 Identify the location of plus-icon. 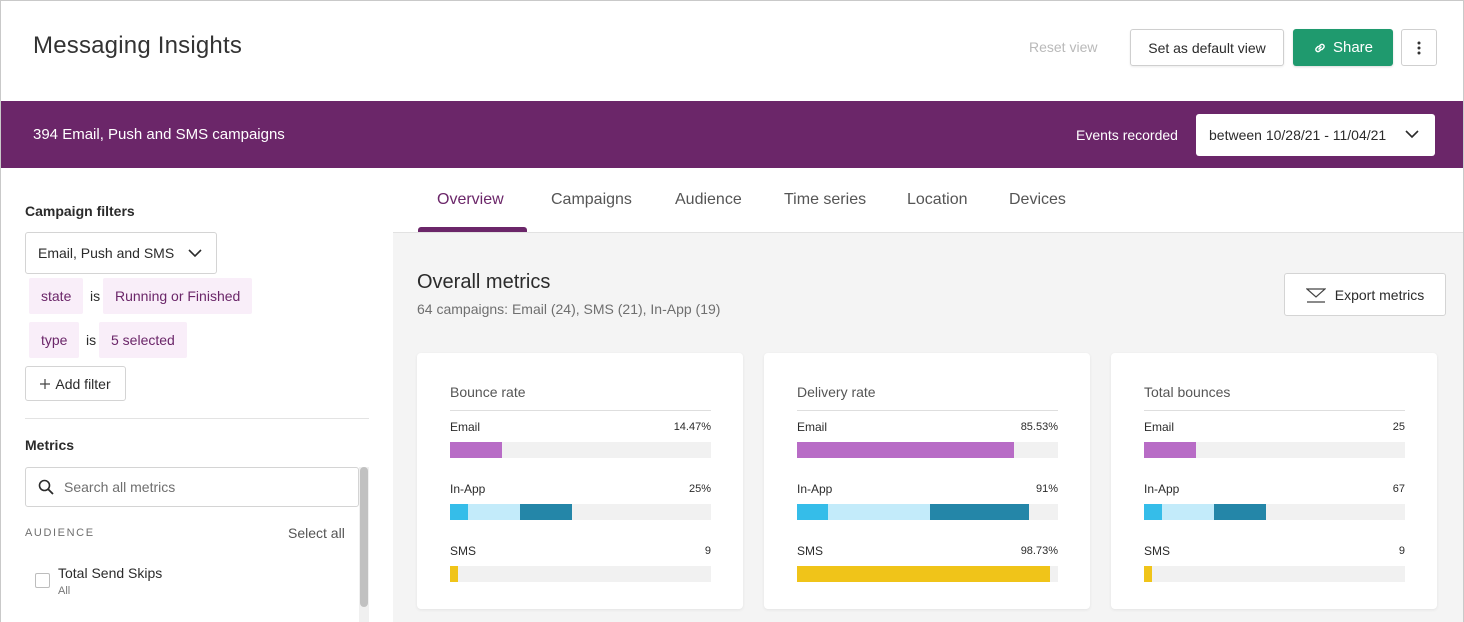
(45, 383).